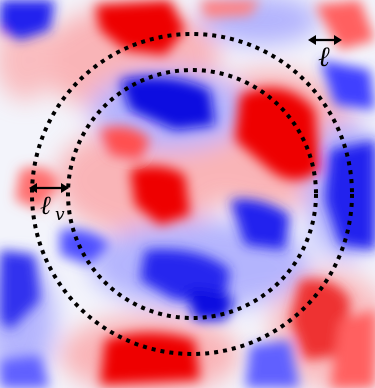  I want to click on ell-v-label: ℓ, so click(45, 206).